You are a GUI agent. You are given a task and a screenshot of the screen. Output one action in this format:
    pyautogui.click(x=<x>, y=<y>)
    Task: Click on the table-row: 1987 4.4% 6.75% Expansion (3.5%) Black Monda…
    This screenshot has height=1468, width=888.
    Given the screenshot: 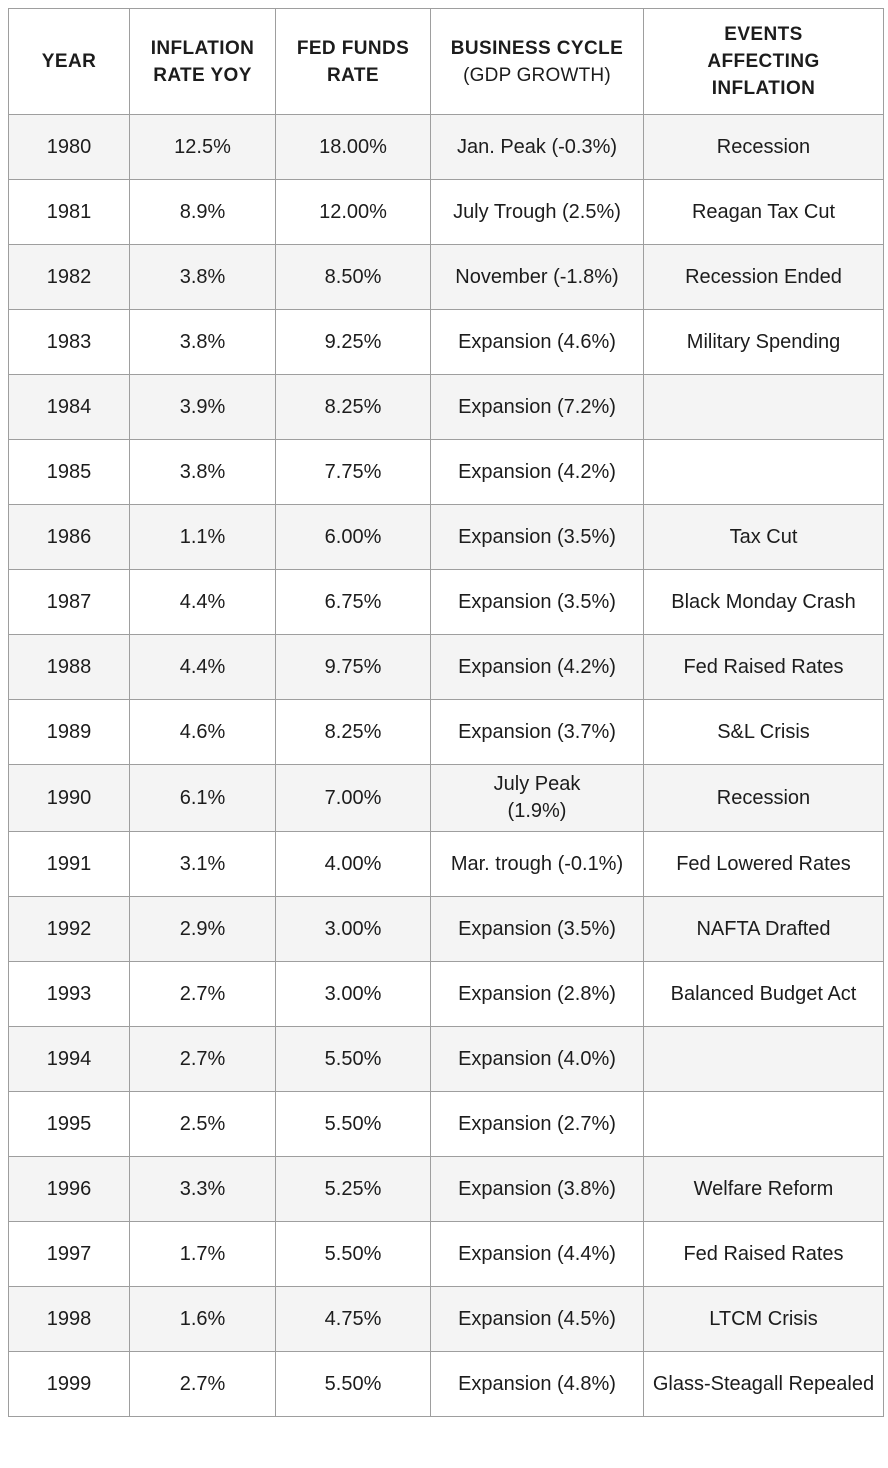 What is the action you would take?
    pyautogui.click(x=446, y=602)
    